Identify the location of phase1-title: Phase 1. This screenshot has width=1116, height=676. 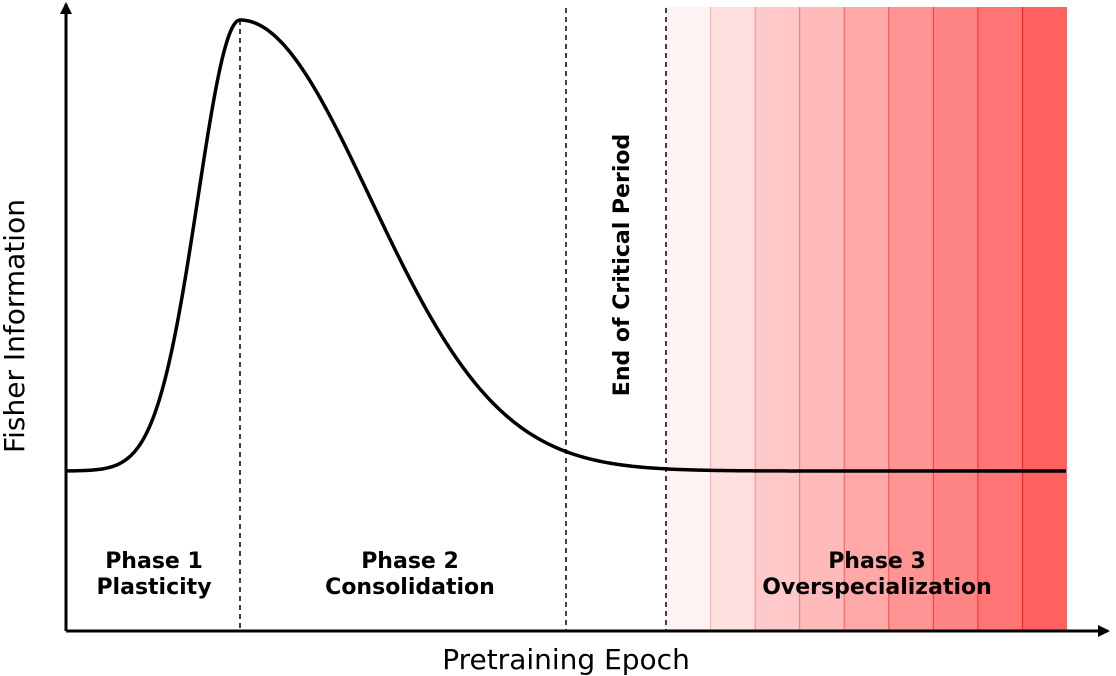
(154, 561).